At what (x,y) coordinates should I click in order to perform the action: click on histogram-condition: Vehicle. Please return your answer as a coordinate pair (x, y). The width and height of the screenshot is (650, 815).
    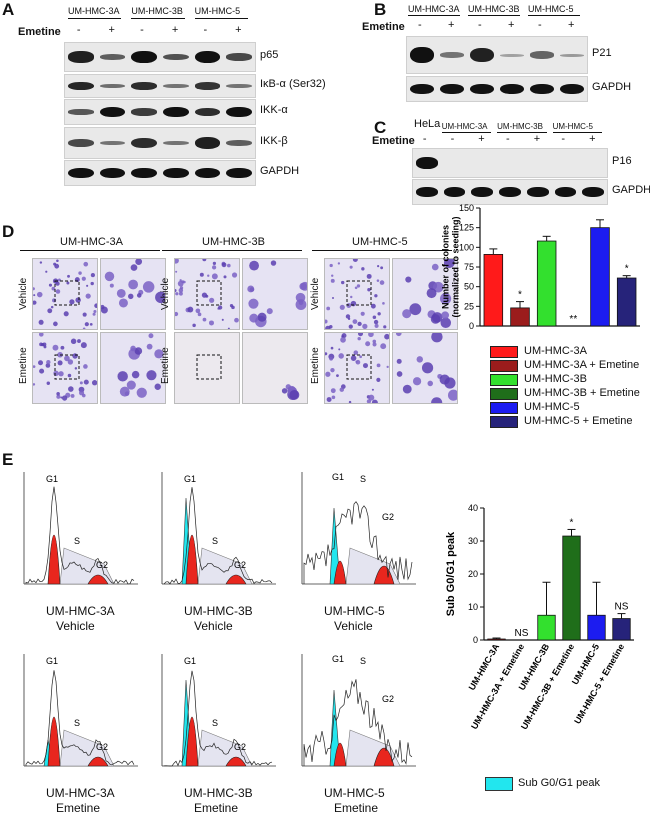
    Looking at the image, I should click on (75, 626).